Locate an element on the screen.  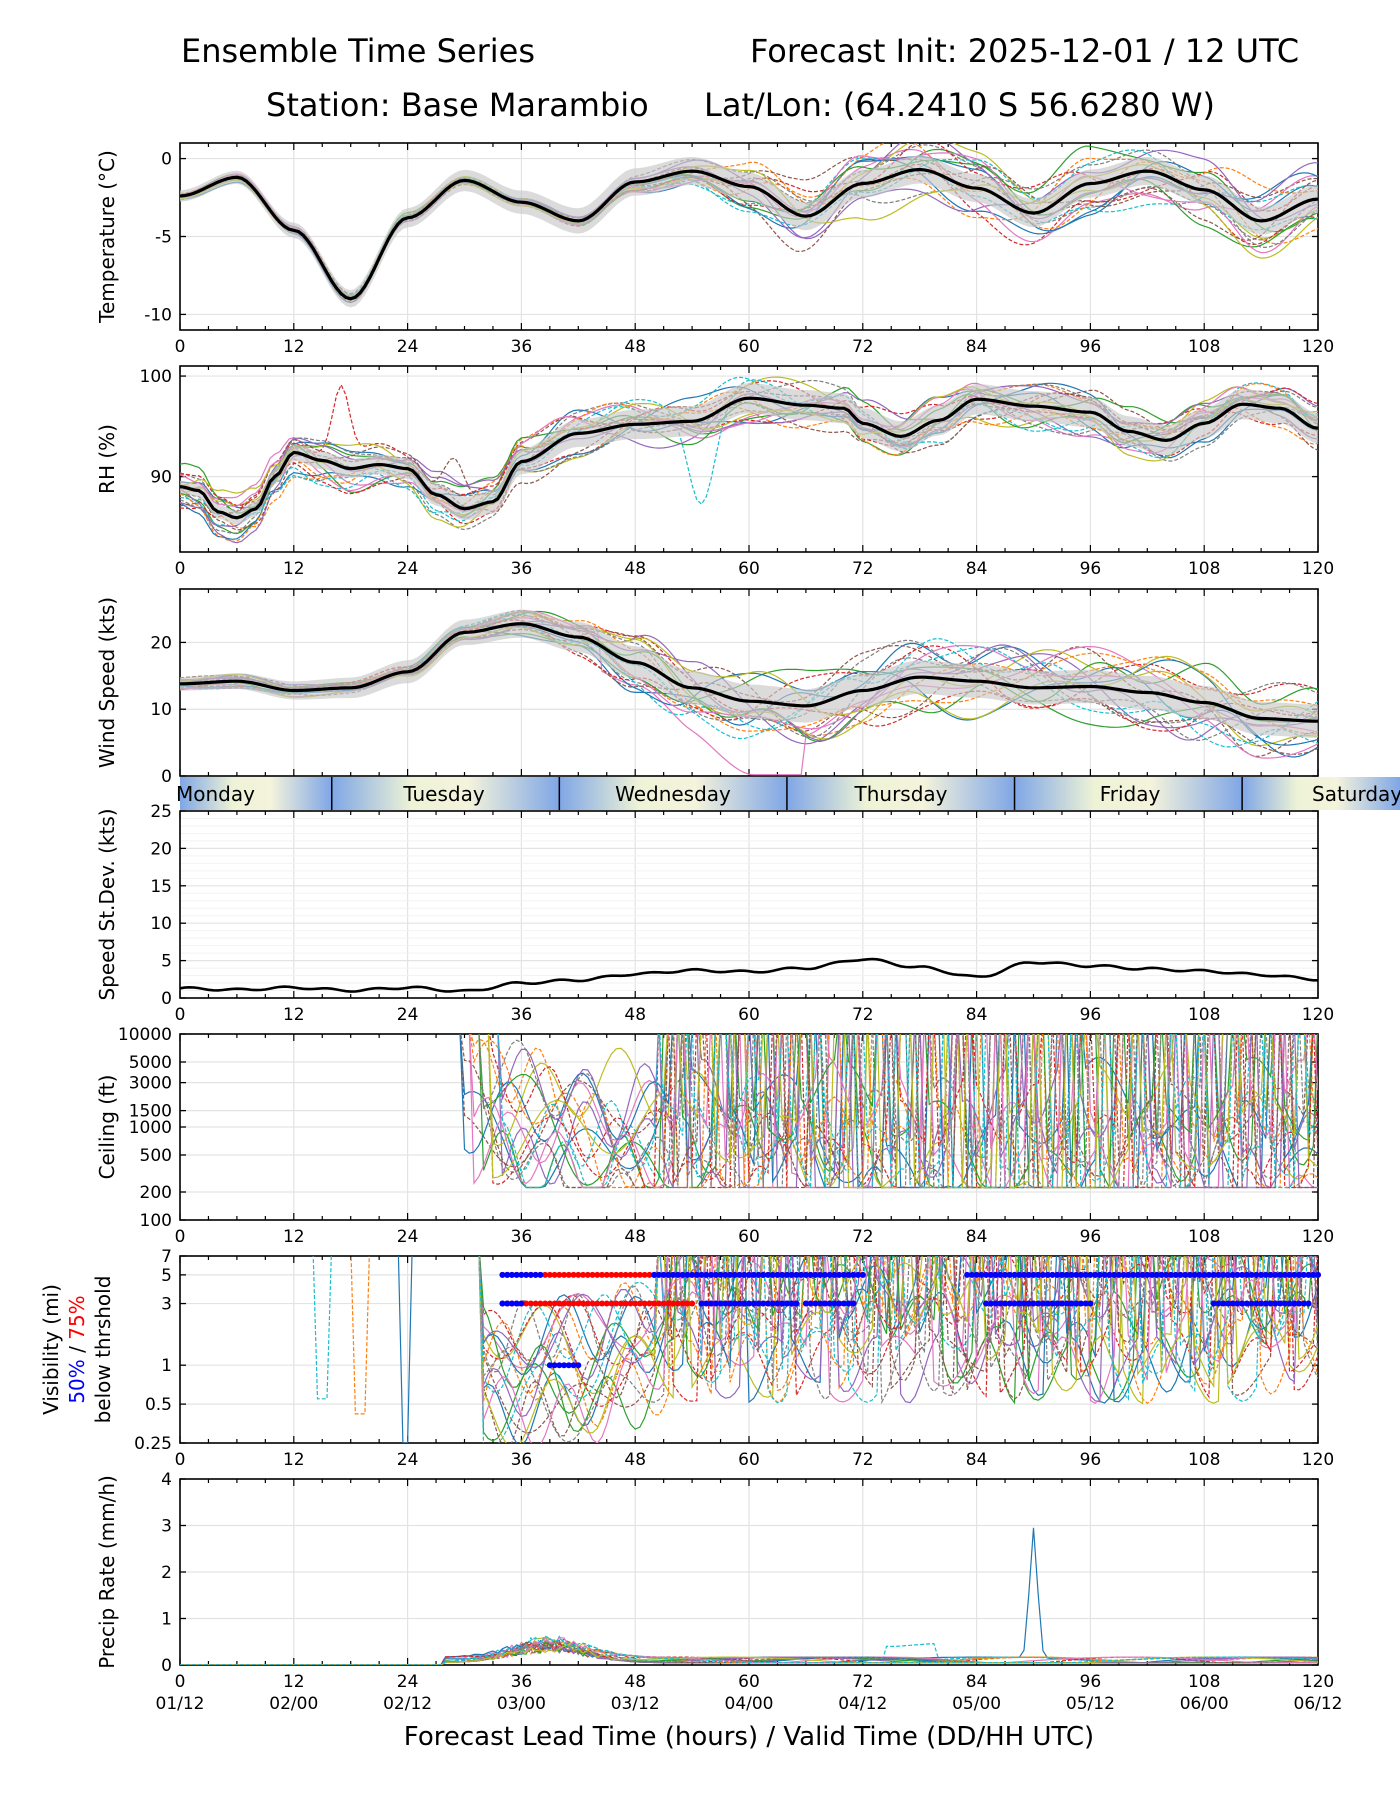
x-valid-time-label: 03/12 is located at coordinates (635, 1704).